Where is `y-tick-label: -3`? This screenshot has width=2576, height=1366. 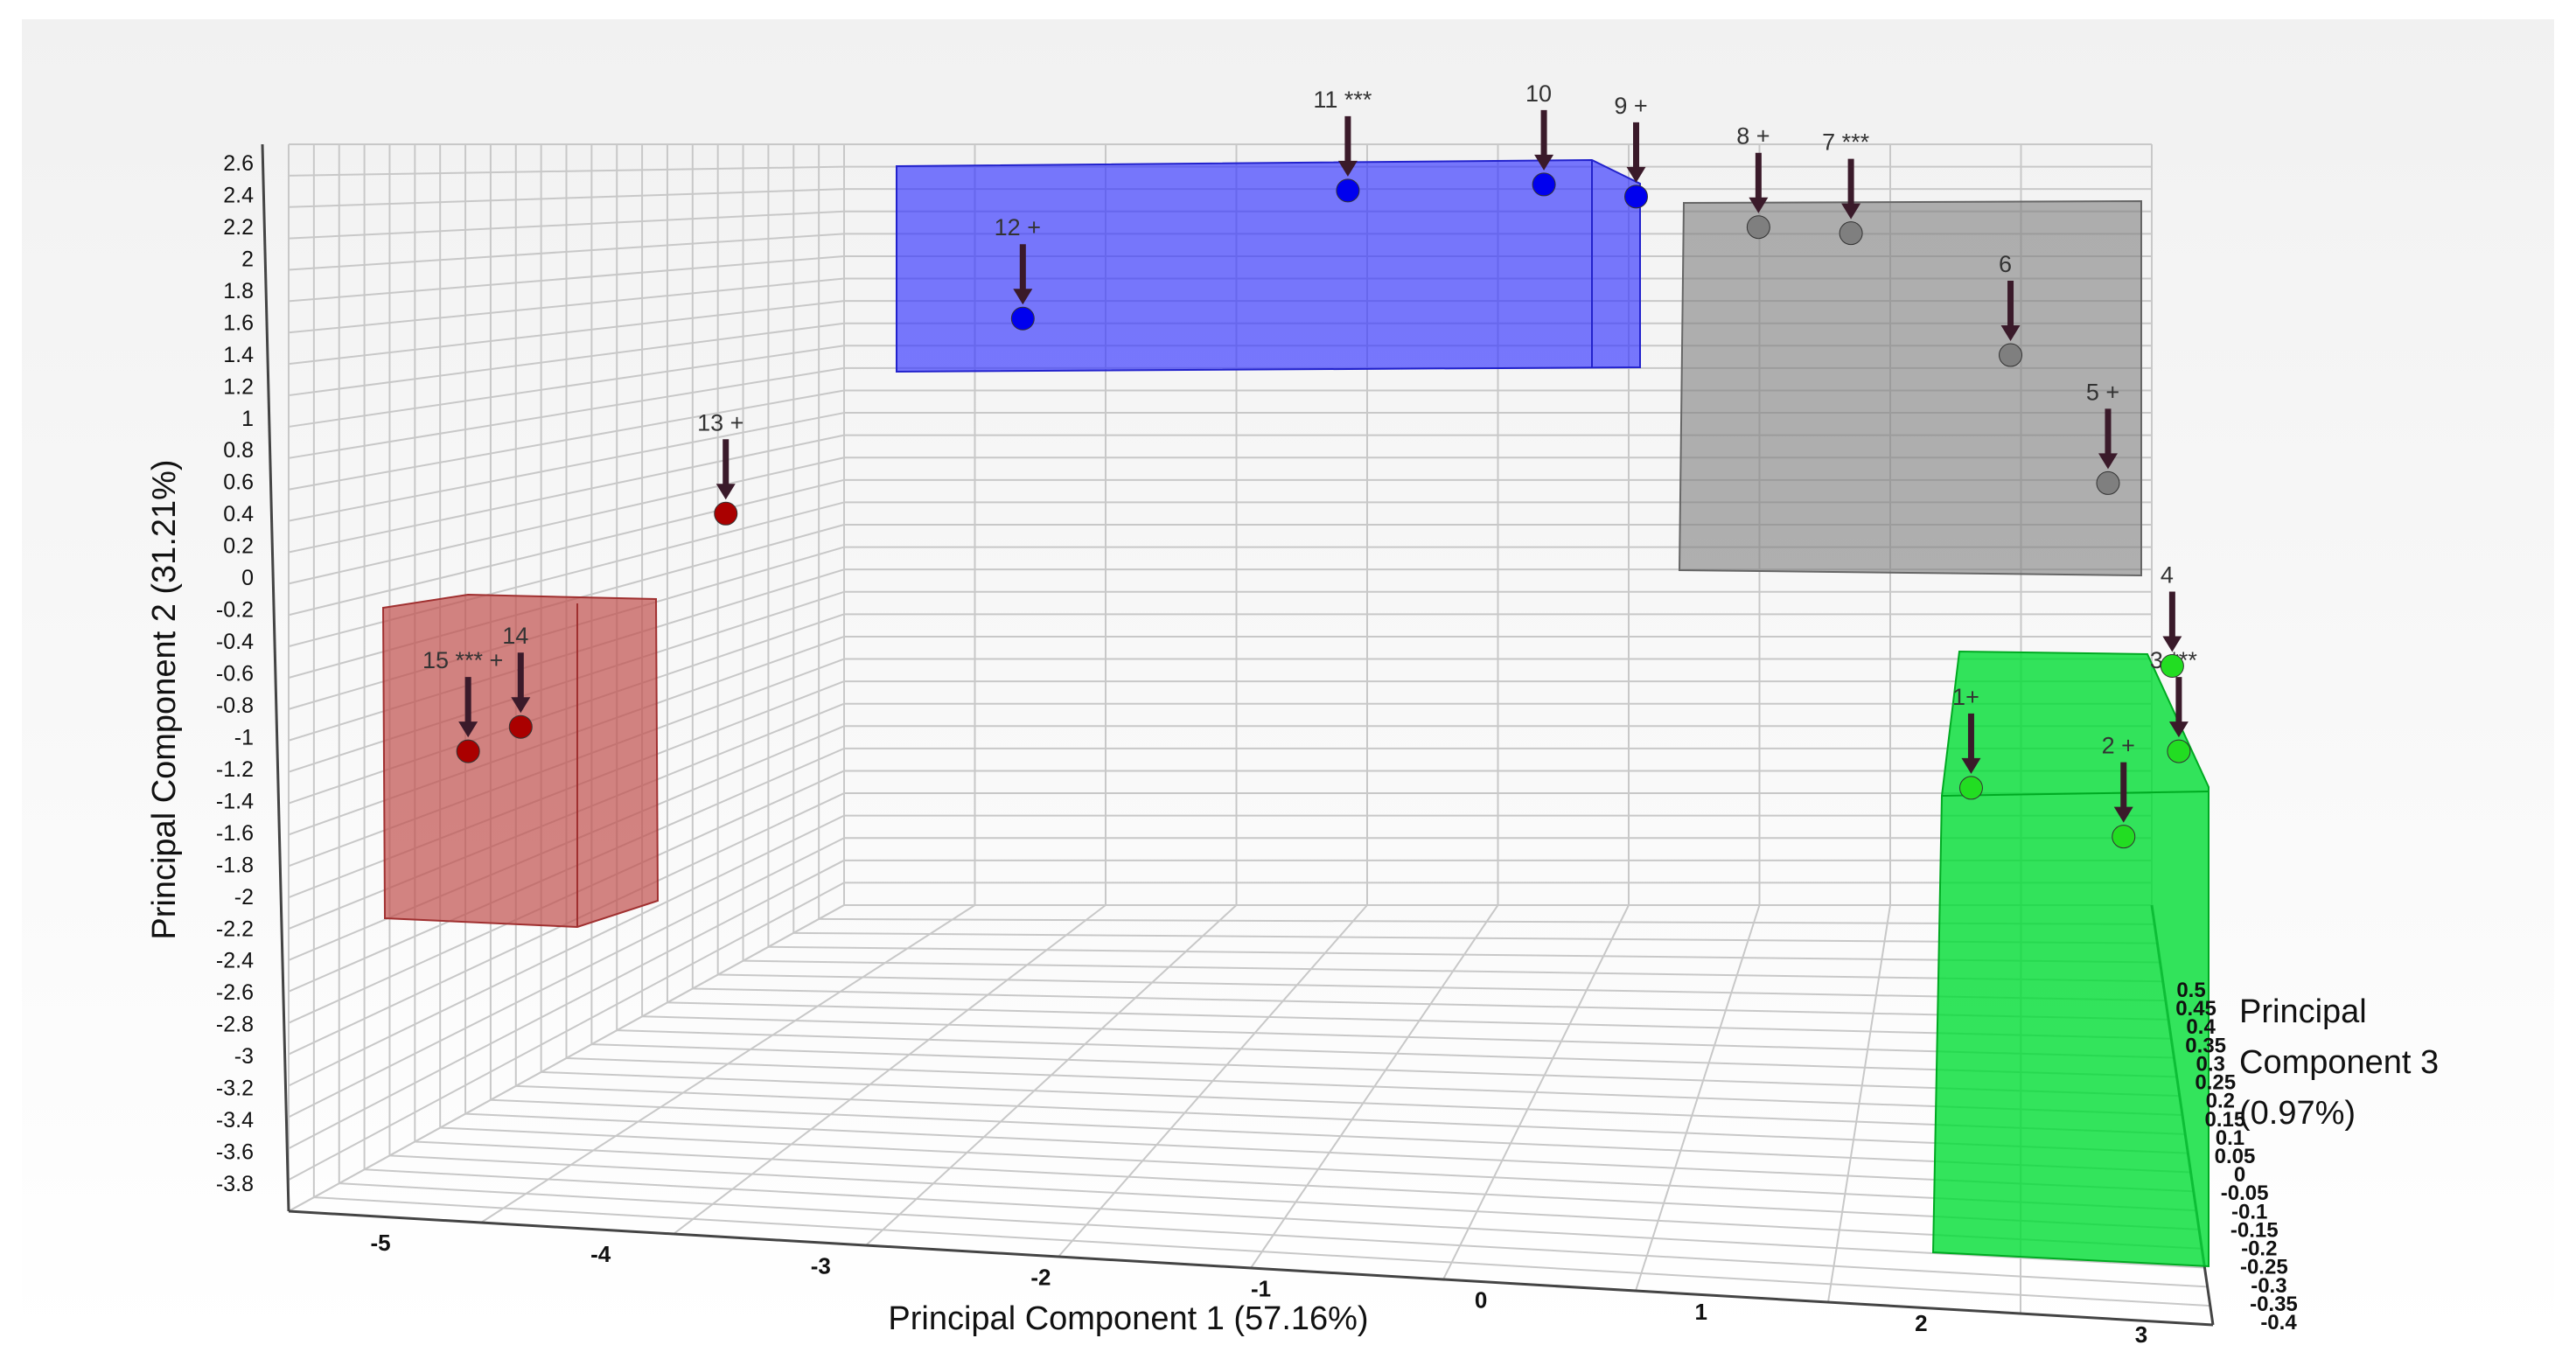
y-tick-label: -3 is located at coordinates (244, 1056).